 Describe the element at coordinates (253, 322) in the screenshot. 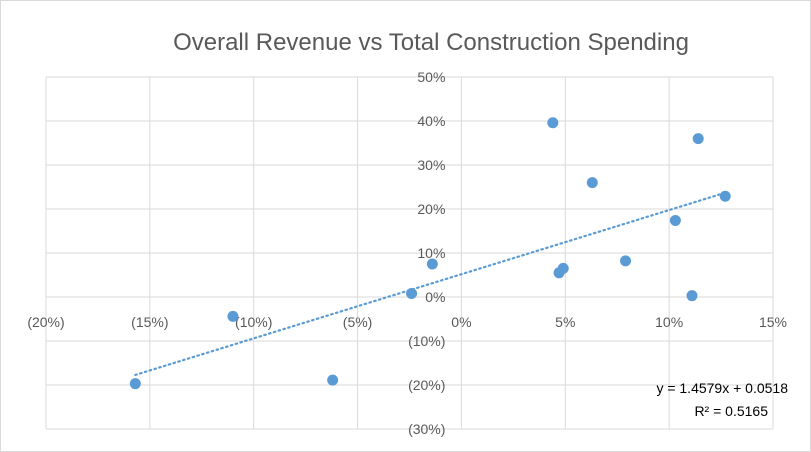

I see `x-tick-label: (10%)` at that location.